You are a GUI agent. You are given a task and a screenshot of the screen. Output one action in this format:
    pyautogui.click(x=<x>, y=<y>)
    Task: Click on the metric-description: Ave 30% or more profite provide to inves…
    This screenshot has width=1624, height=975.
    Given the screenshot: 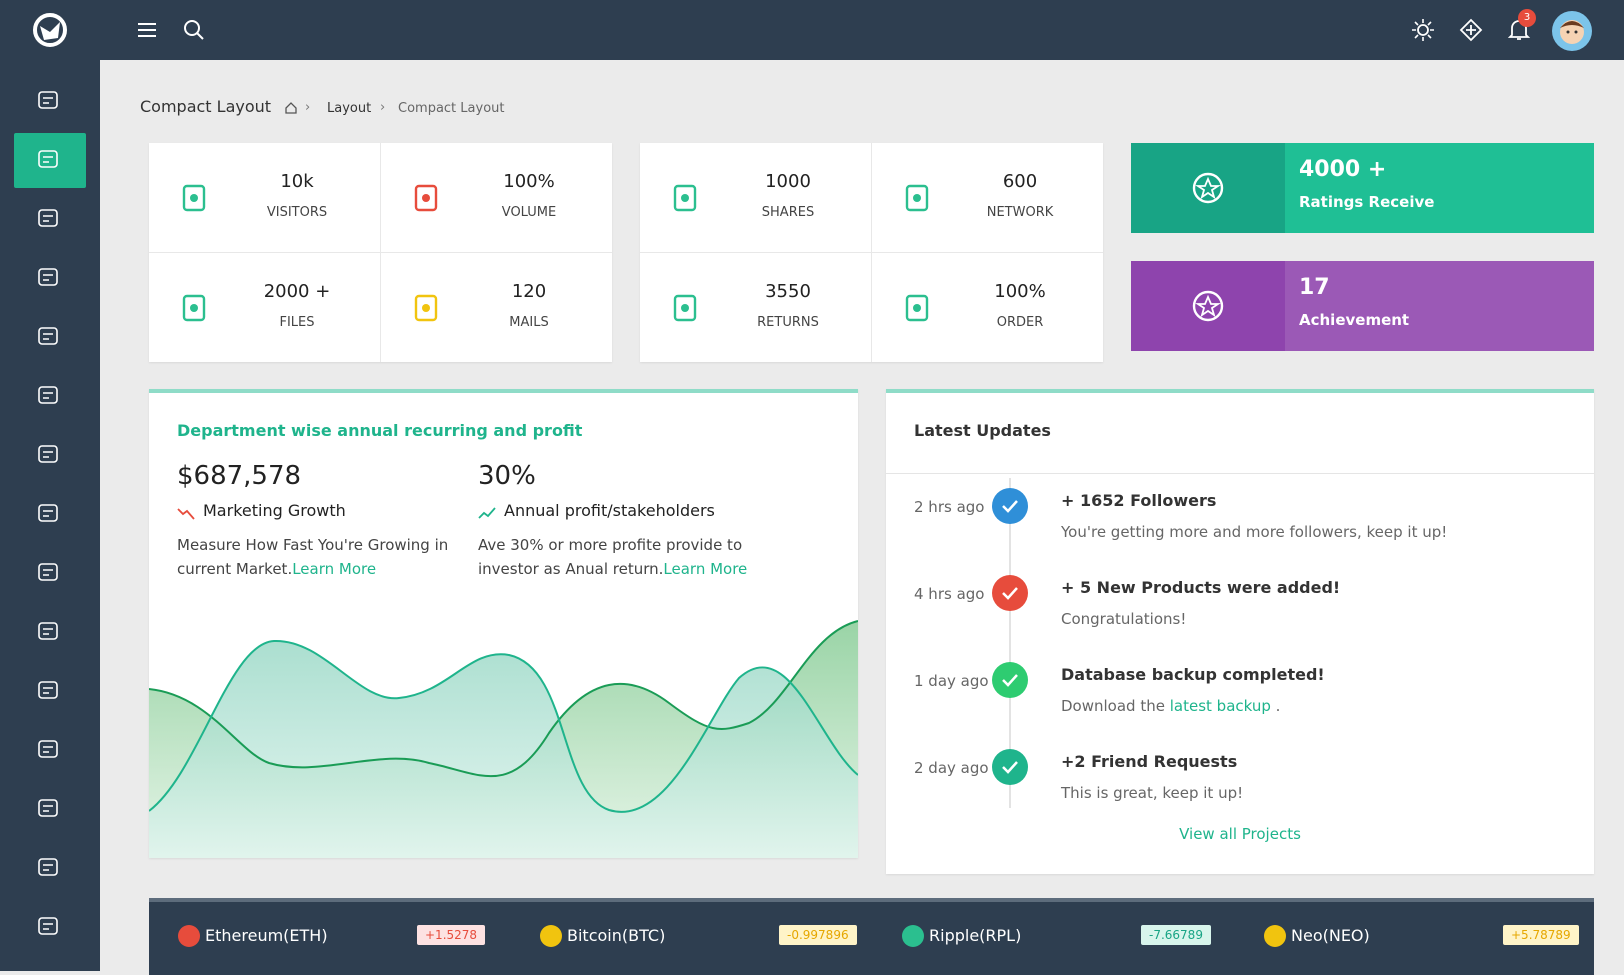 What is the action you would take?
    pyautogui.click(x=610, y=557)
    